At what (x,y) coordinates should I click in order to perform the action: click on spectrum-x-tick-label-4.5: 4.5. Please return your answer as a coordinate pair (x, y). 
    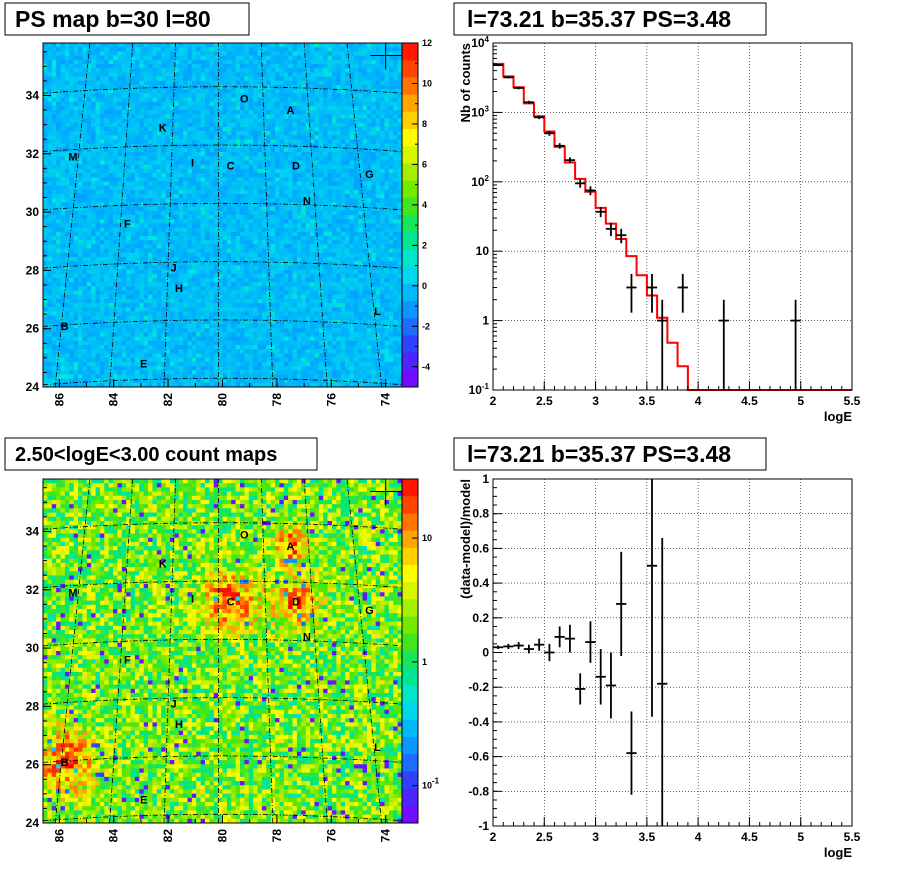
    Looking at the image, I should click on (749, 401).